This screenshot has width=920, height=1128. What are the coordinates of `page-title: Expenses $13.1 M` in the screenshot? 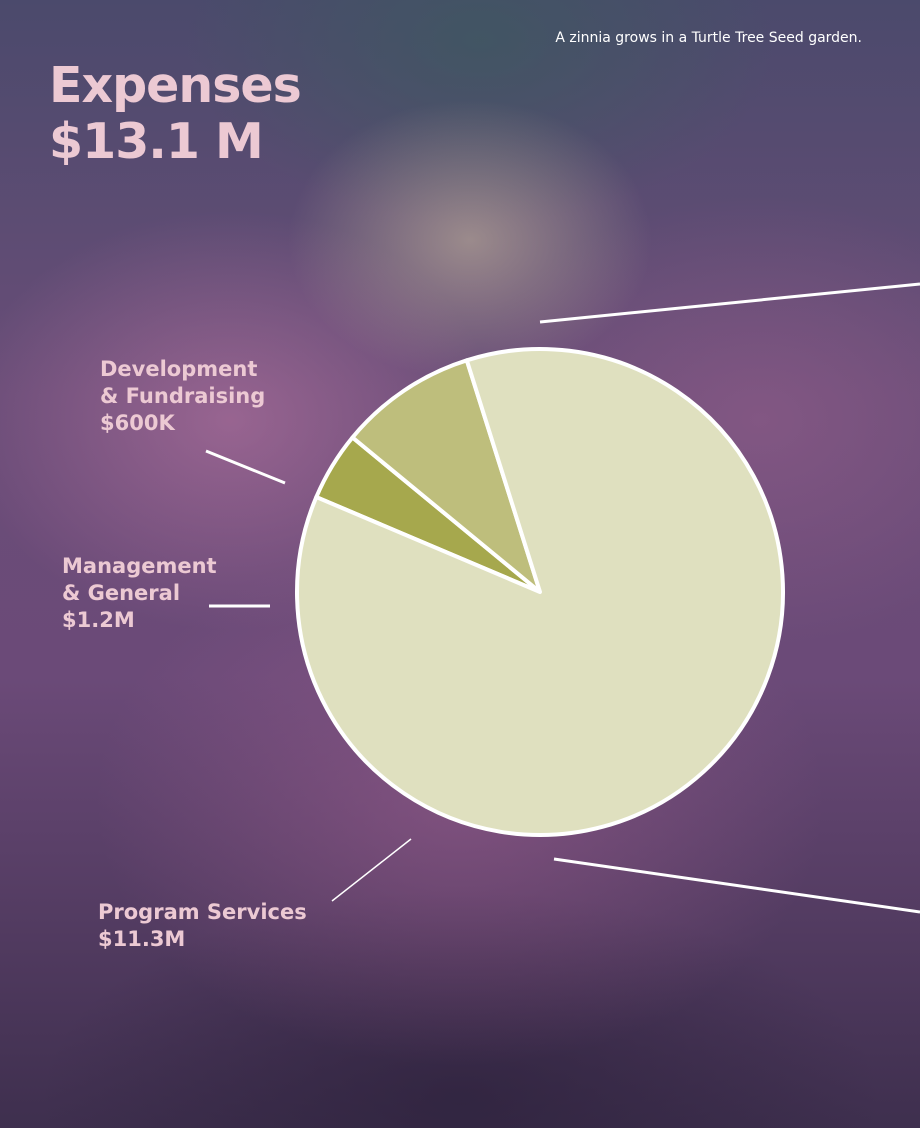 It's located at (175, 113).